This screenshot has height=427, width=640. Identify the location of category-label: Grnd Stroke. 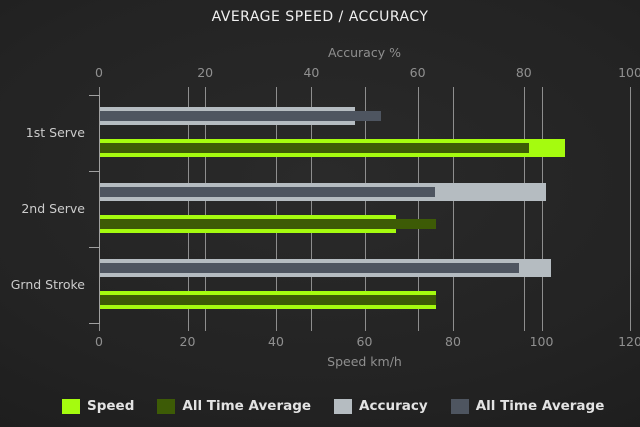
(47, 284).